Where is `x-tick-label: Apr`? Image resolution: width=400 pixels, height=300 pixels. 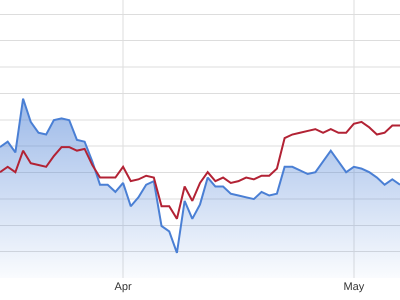
x-tick-label: Apr is located at coordinates (123, 287).